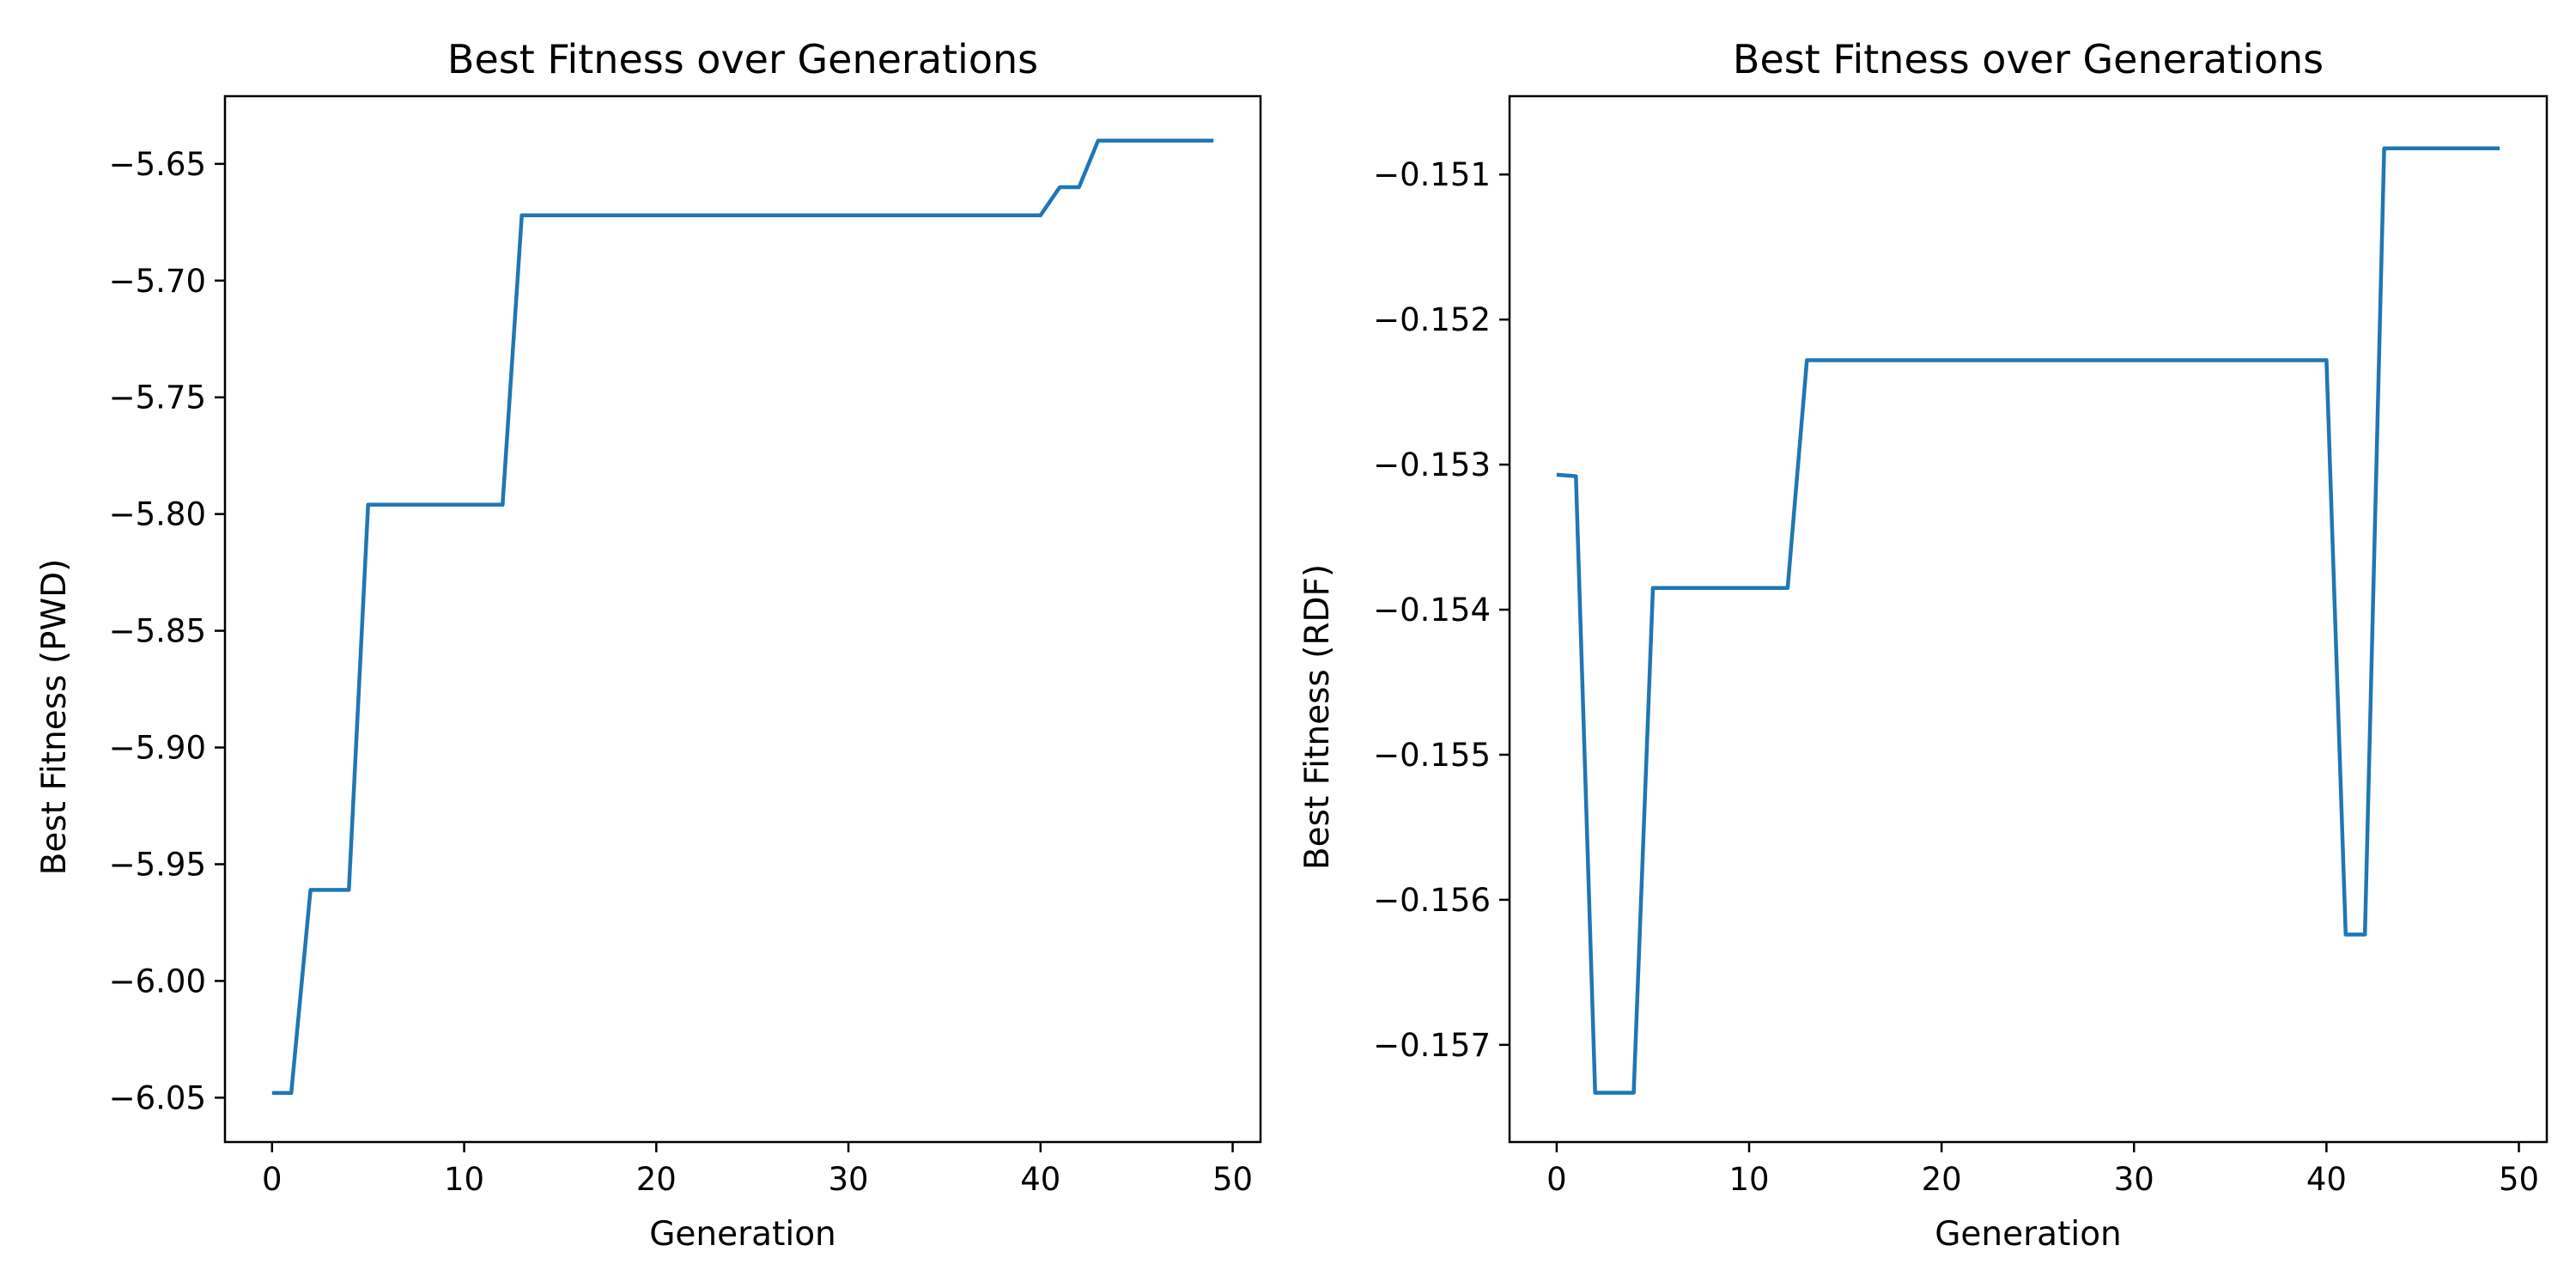  I want to click on y-tick-label: −5.75, so click(158, 398).